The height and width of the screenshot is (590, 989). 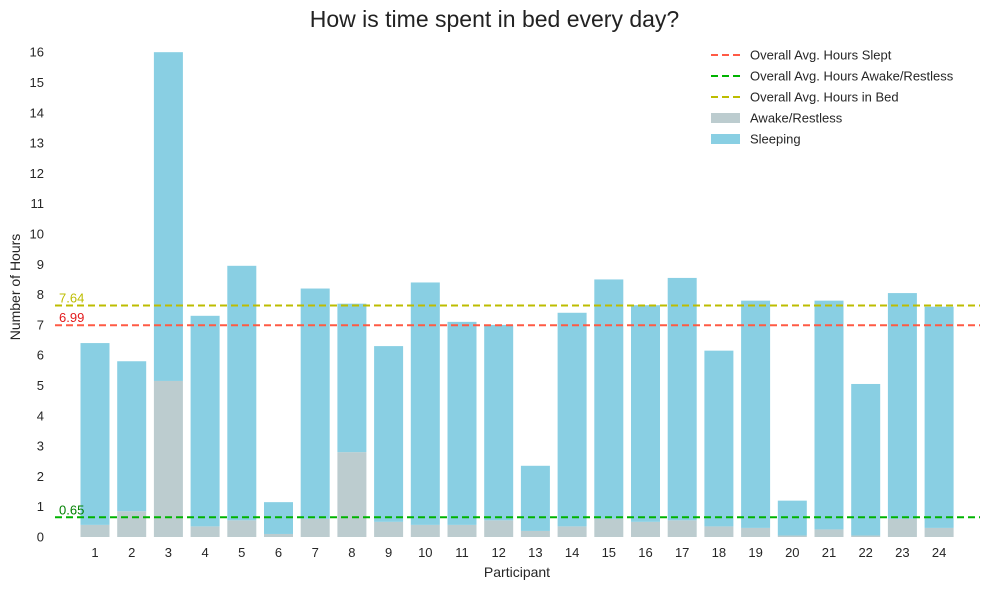 What do you see at coordinates (40, 506) in the screenshot?
I see `y-tick-label: 1` at bounding box center [40, 506].